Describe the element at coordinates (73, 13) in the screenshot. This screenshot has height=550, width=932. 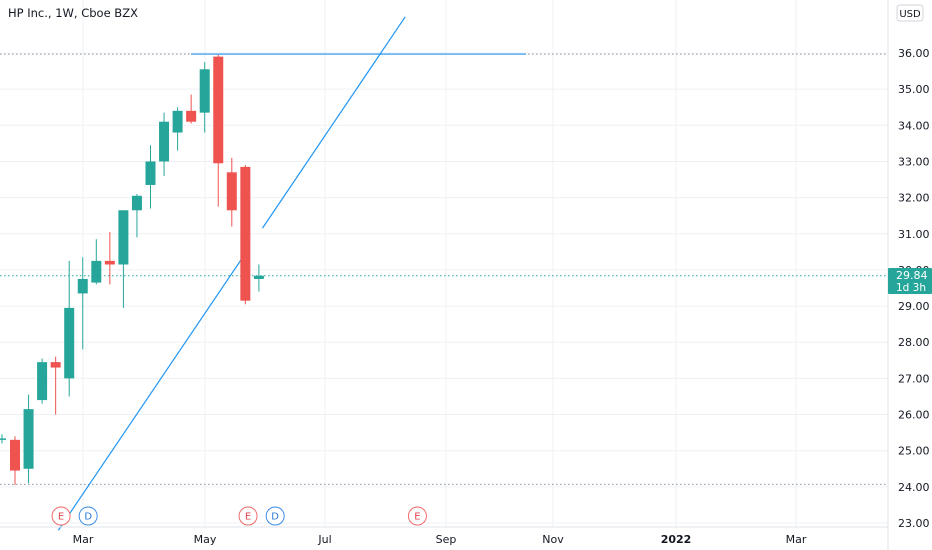
I see `chart-title: HP Inc., 1W, Cboe BZX` at that location.